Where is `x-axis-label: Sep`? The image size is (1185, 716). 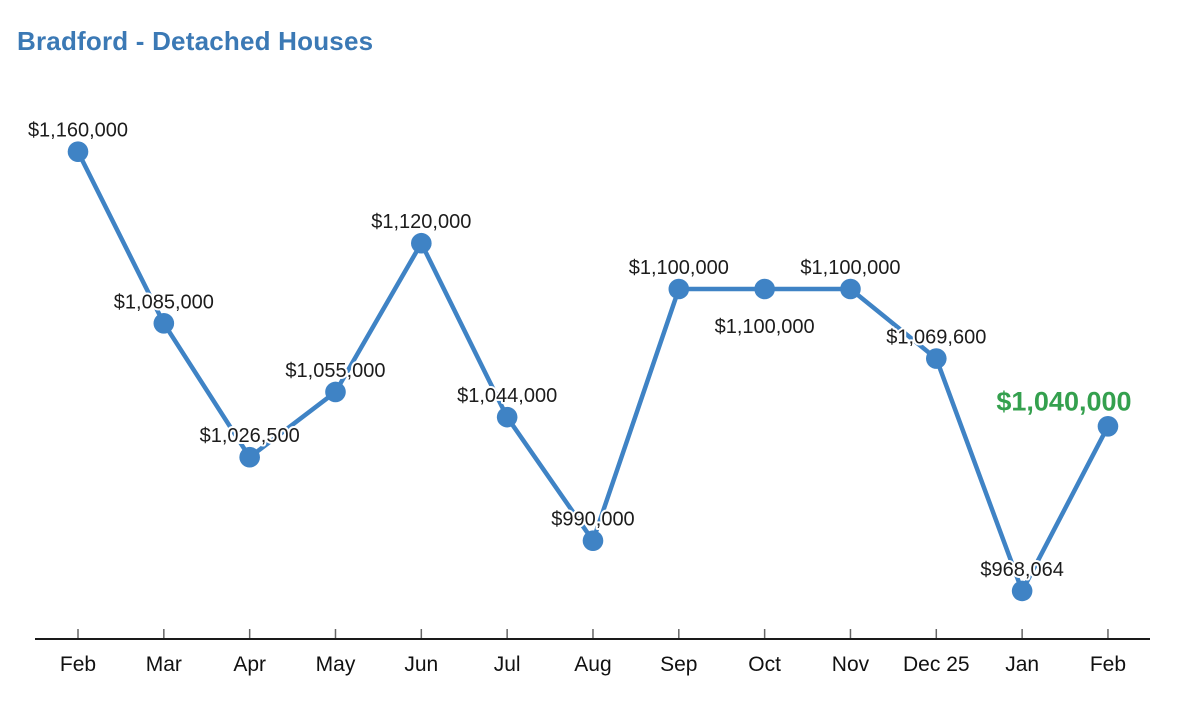
x-axis-label: Sep is located at coordinates (678, 664).